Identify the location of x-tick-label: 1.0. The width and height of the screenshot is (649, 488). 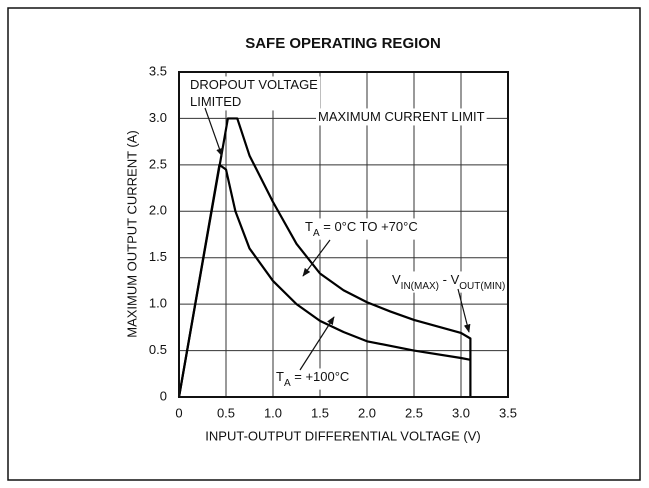
(273, 412).